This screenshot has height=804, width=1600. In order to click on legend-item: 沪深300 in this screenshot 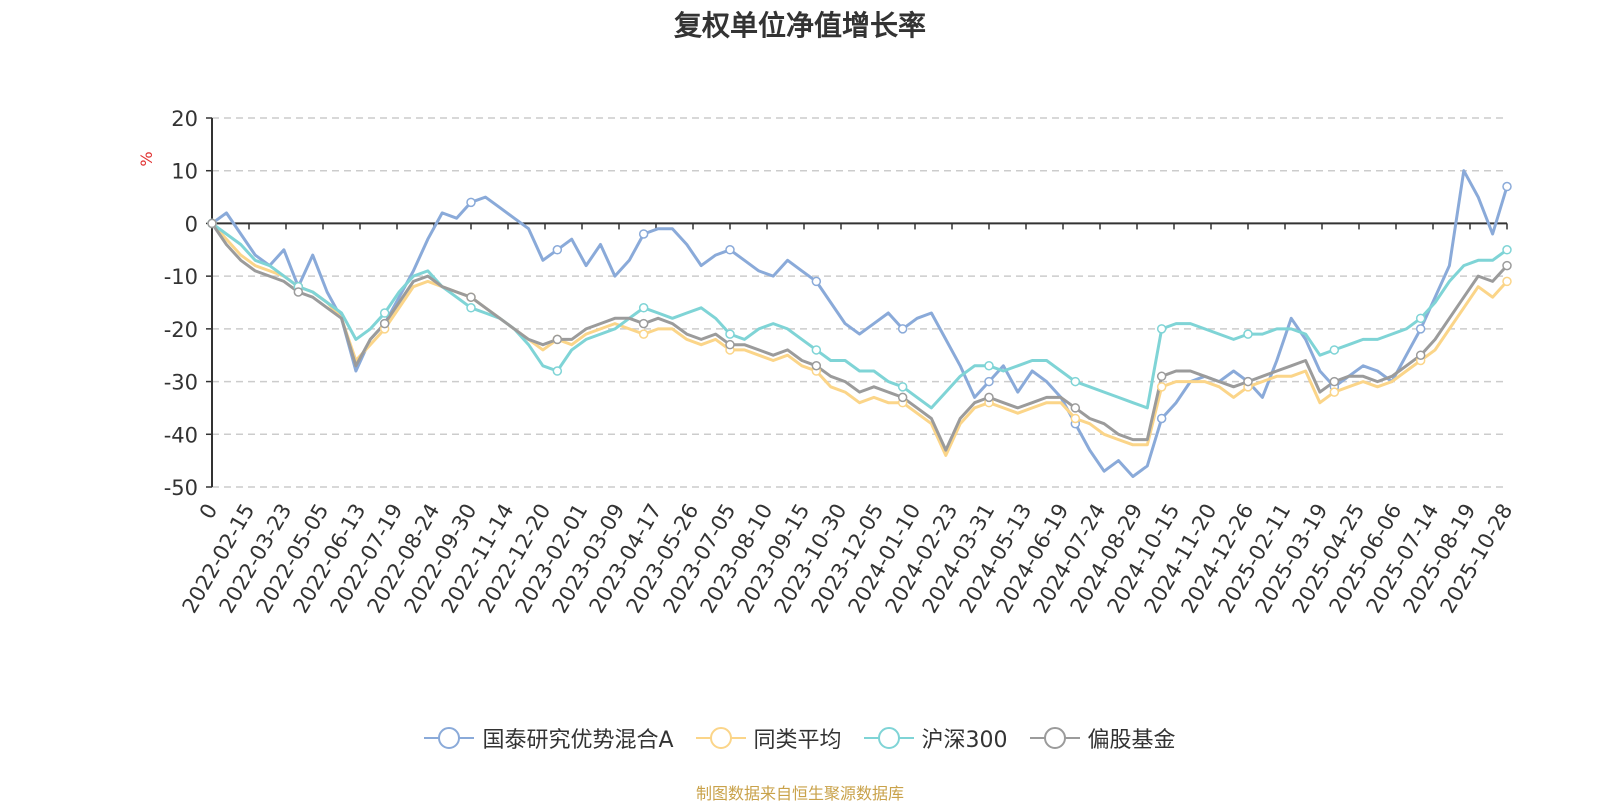, I will do `click(935, 738)`.